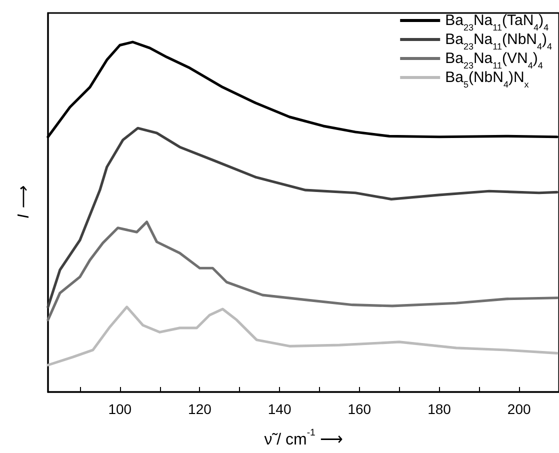 The height and width of the screenshot is (453, 559). I want to click on x-tick-label: 140, so click(280, 409).